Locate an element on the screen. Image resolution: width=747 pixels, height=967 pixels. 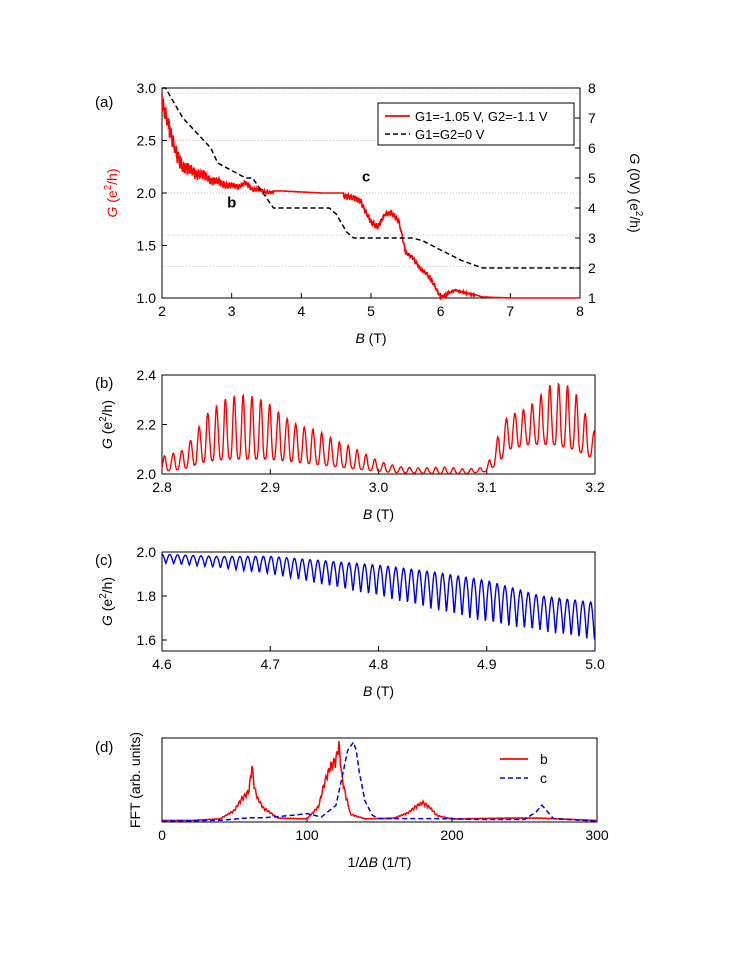
panel-a-ytick-label: 1.0 is located at coordinates (147, 298).